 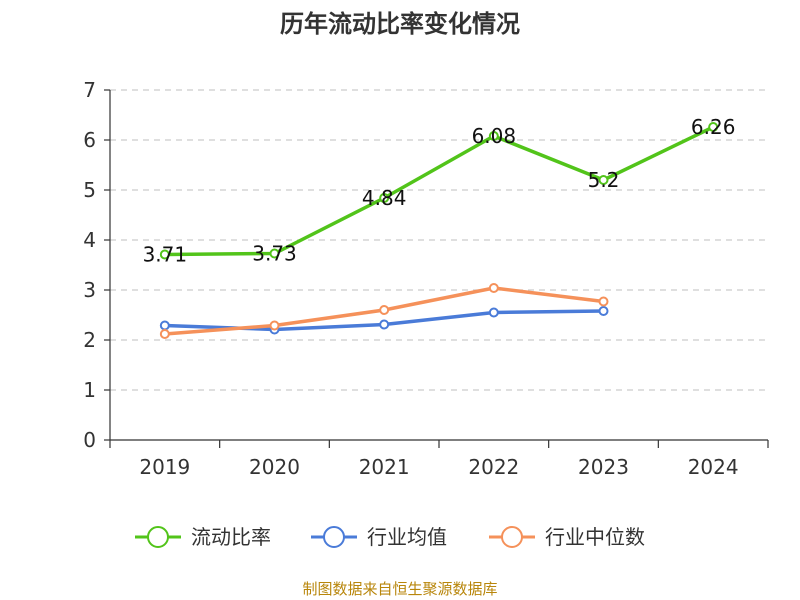 I want to click on x-tick-label: 2019, so click(x=164, y=467).